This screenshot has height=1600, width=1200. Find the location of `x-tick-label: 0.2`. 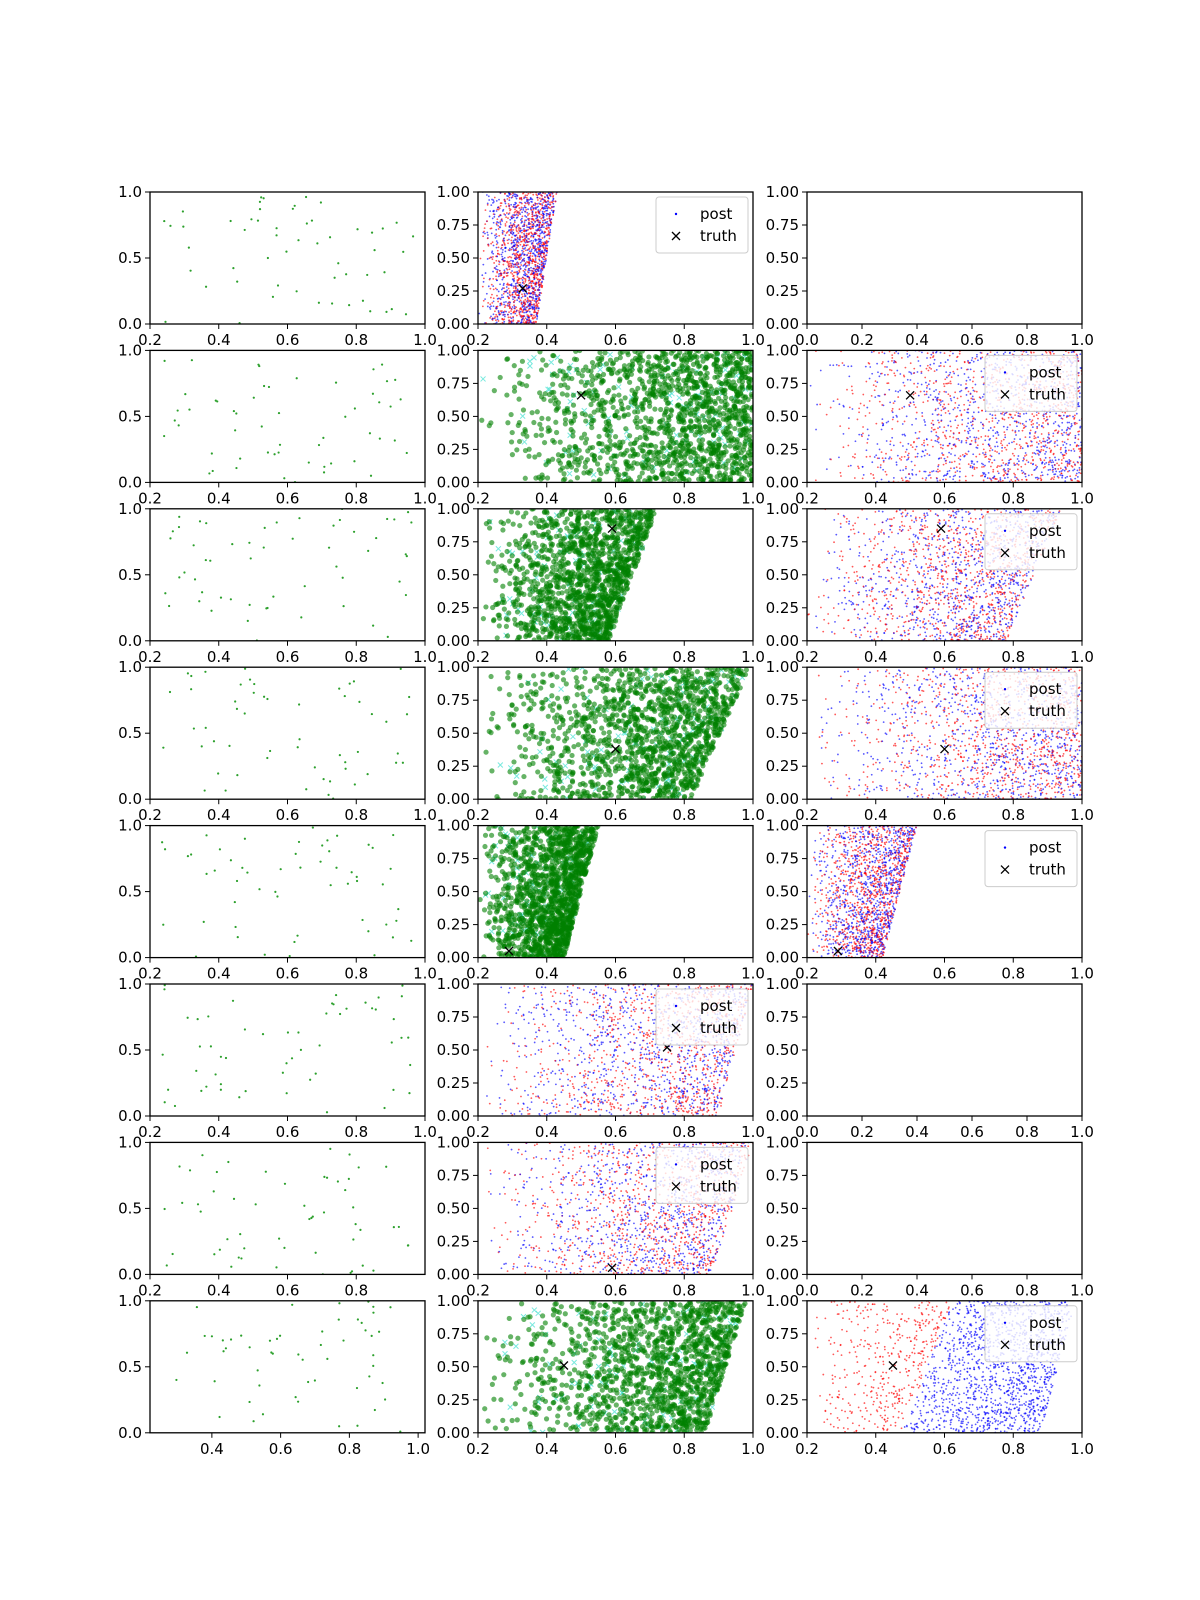

x-tick-label: 0.2 is located at coordinates (150, 498).